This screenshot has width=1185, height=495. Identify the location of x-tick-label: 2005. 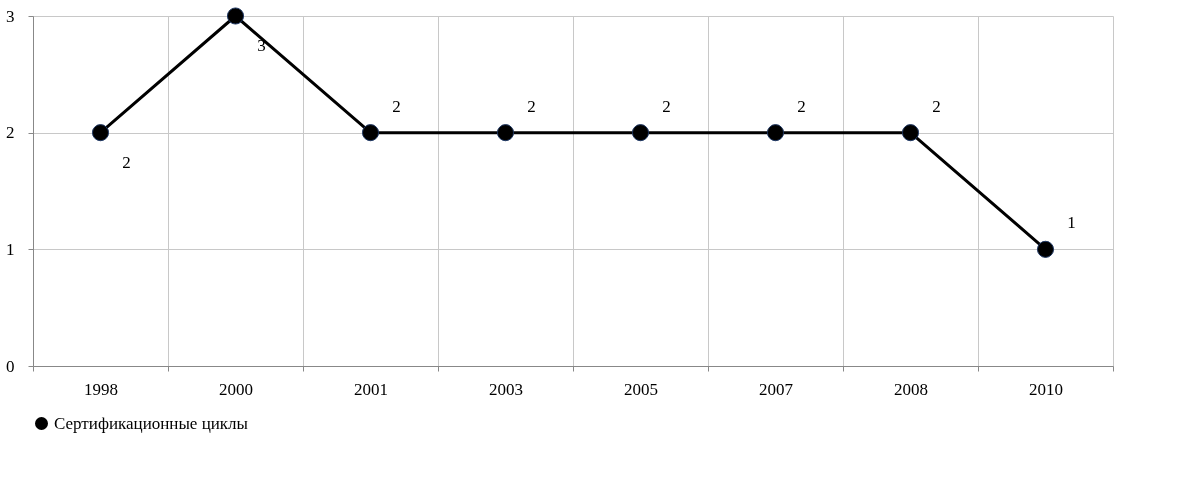
(641, 389).